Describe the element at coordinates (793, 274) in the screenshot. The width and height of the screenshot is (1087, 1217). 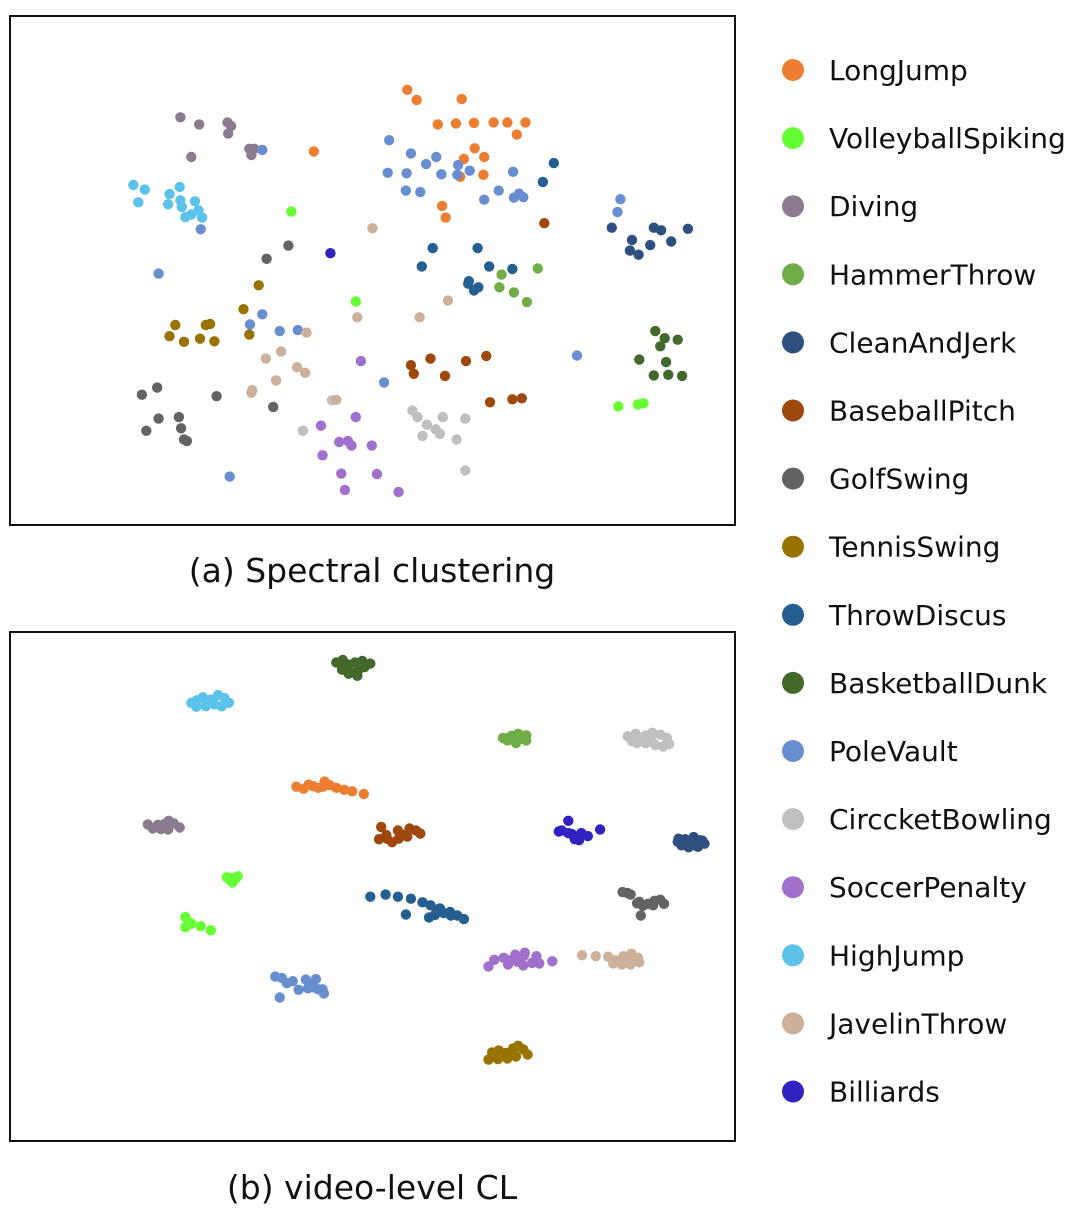
I see `legend-marker-hammerthrow` at that location.